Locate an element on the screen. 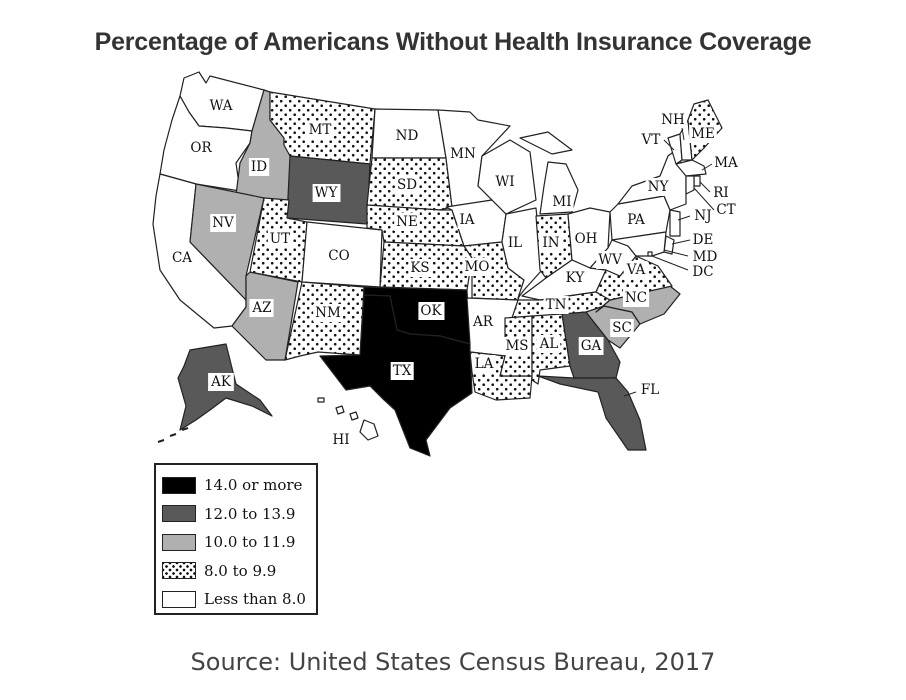 This screenshot has width=906, height=700. label-OH: OH is located at coordinates (586, 239).